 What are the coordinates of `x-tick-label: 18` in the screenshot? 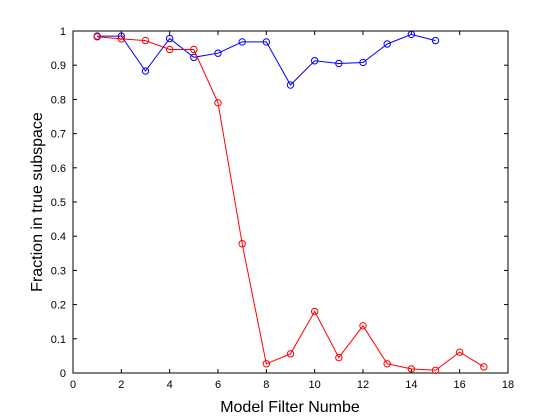 It's located at (508, 385).